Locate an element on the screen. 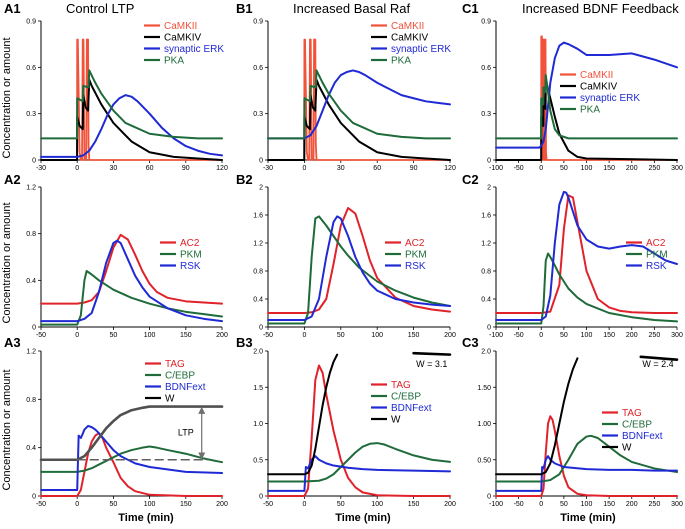 This screenshot has height=529, width=685. y-tick-label: 1.0 is located at coordinates (258, 424).